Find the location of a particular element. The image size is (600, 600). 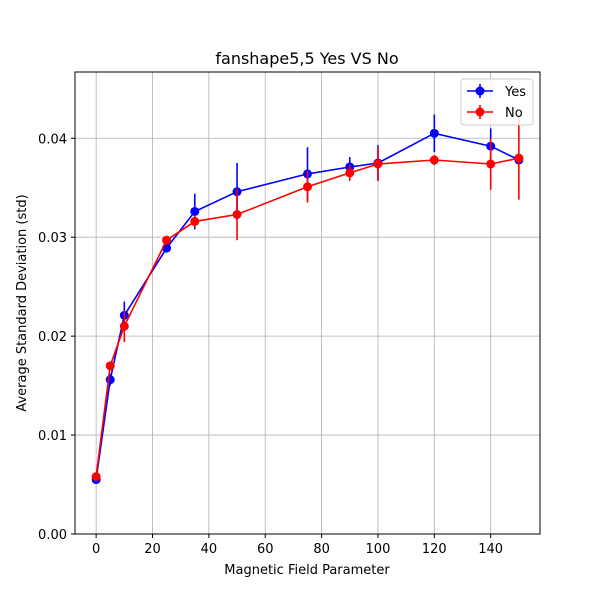

x-tick-label: 60 is located at coordinates (265, 549).